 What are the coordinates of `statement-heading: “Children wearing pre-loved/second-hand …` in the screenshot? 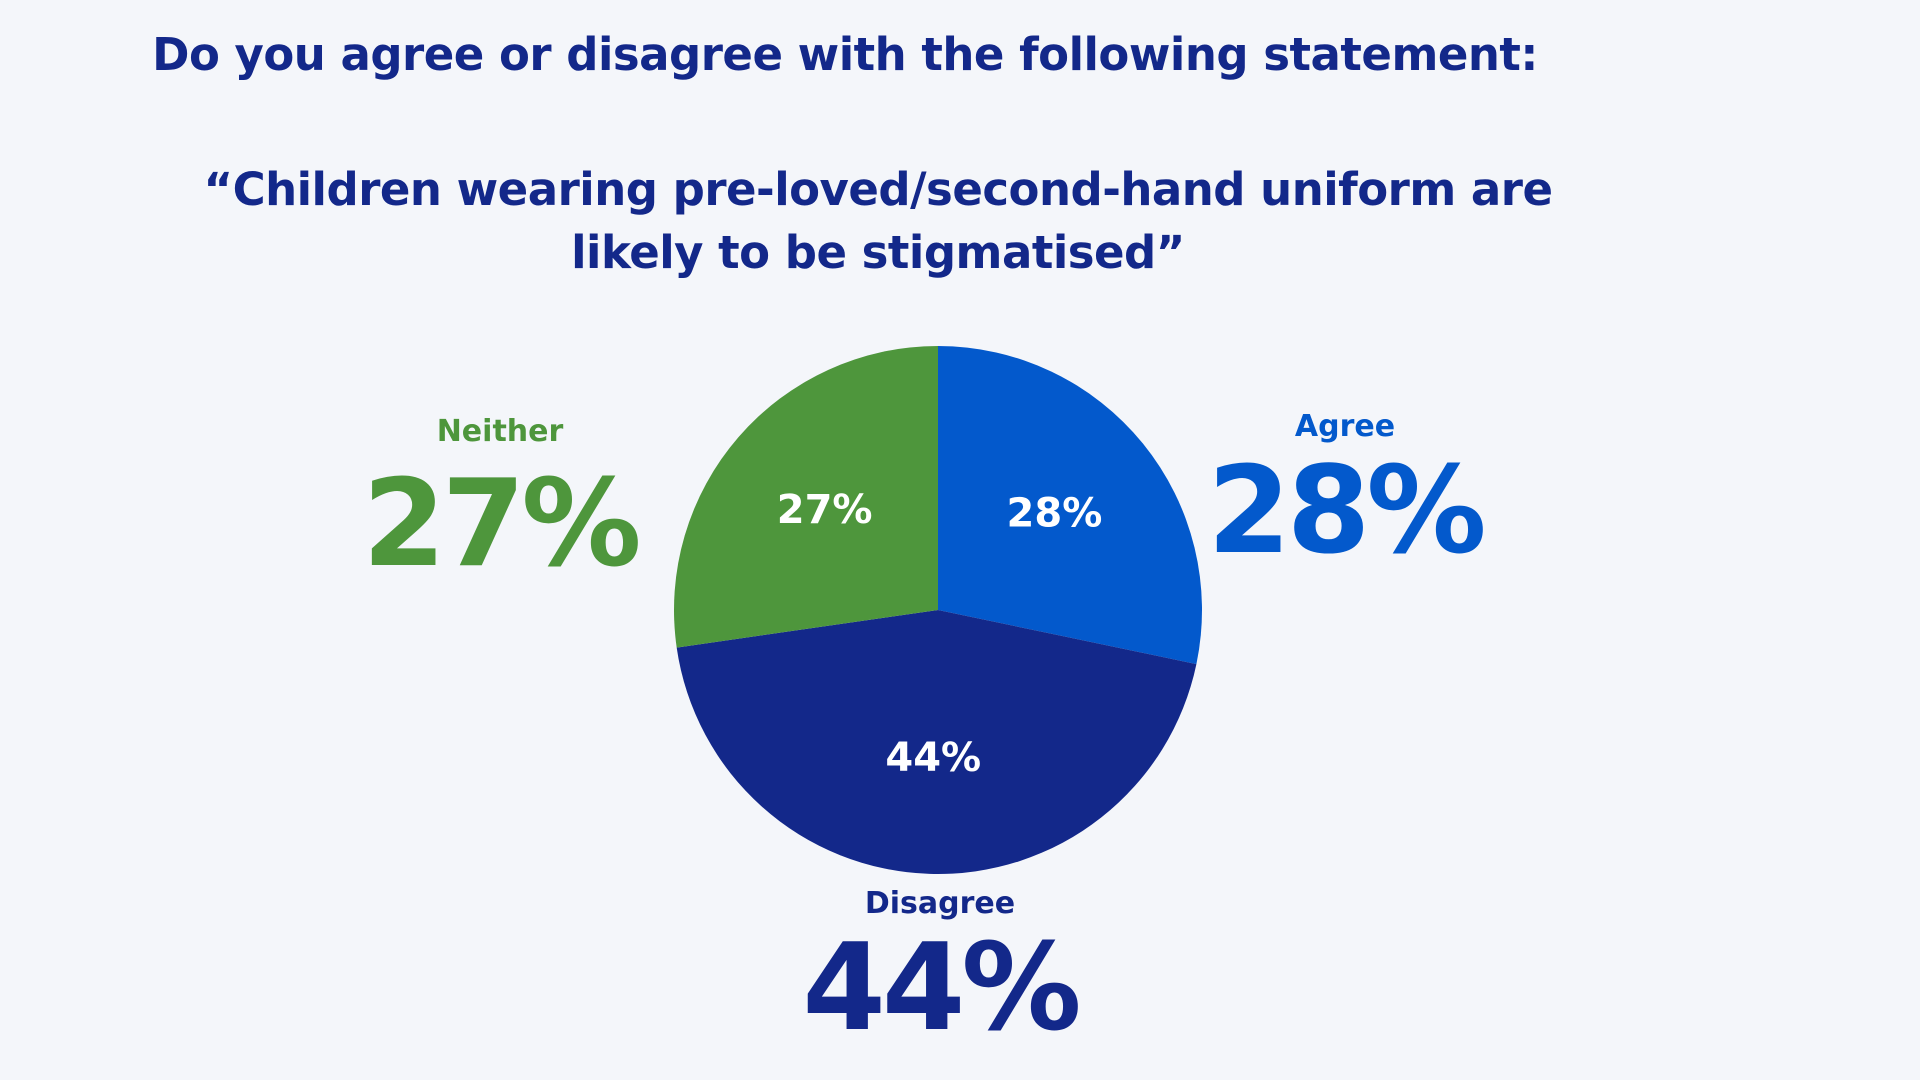 It's located at (919, 221).